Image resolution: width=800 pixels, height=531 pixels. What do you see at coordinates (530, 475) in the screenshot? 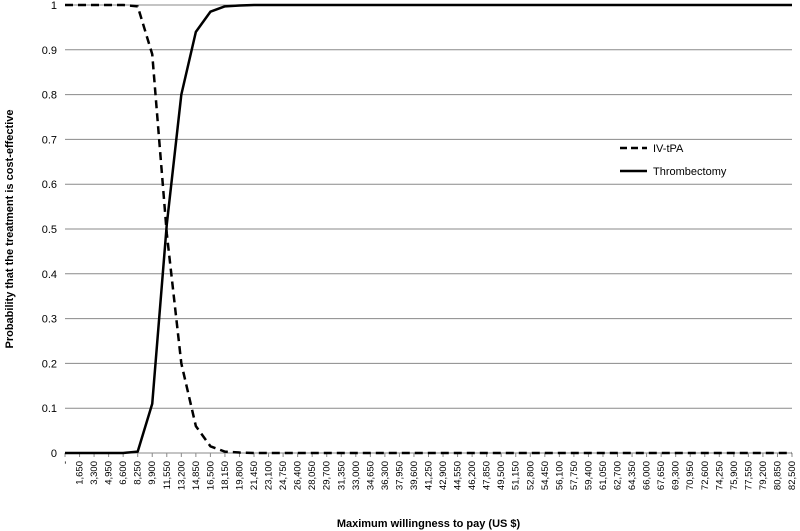
I see `x-tick-label-52-800: 52,800` at bounding box center [530, 475].